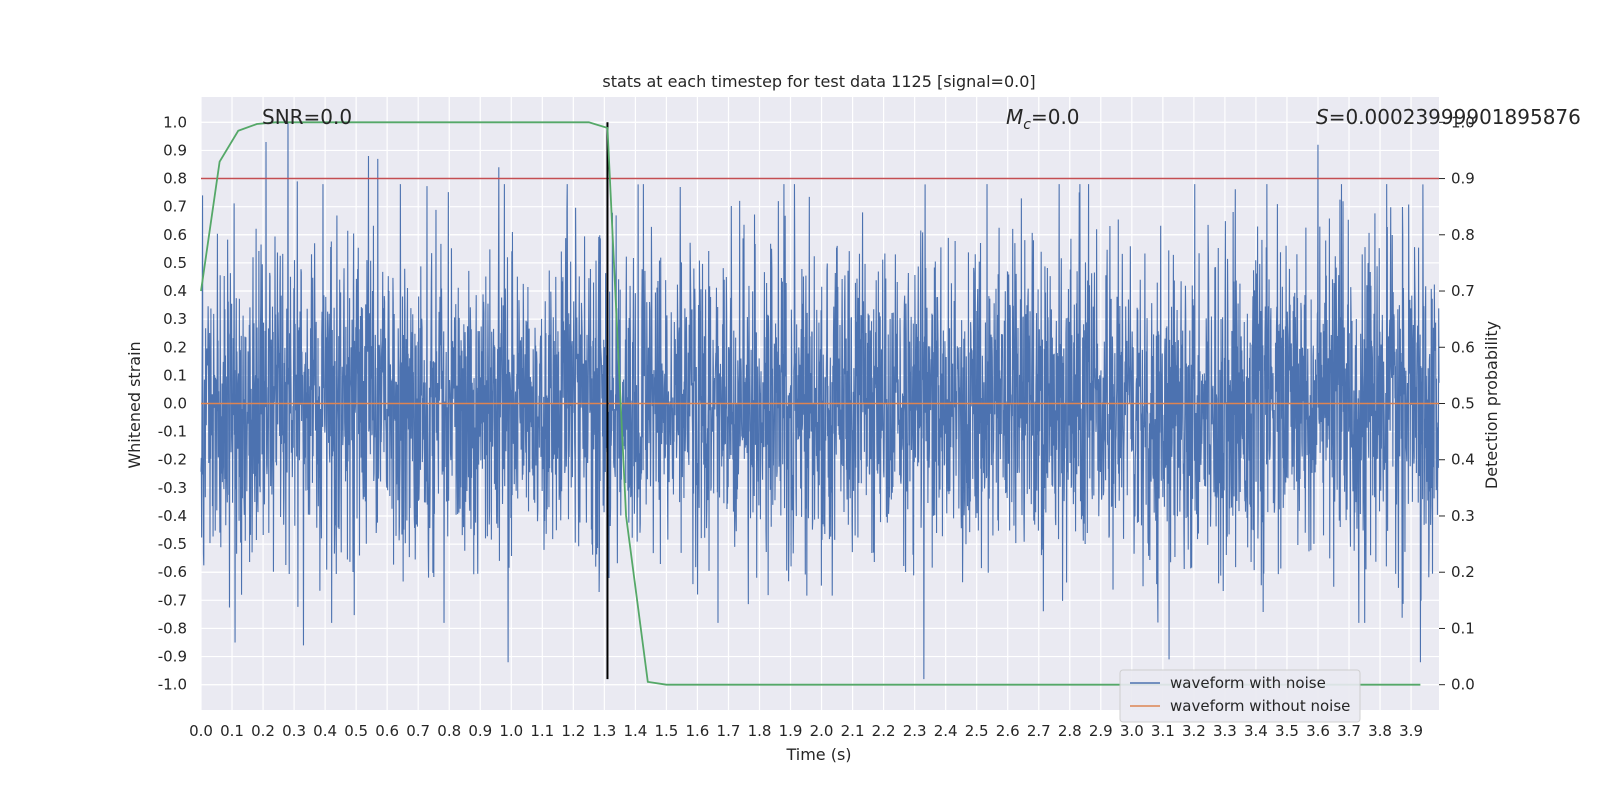  I want to click on snr-annotation: SNR=0.0, so click(307, 117).